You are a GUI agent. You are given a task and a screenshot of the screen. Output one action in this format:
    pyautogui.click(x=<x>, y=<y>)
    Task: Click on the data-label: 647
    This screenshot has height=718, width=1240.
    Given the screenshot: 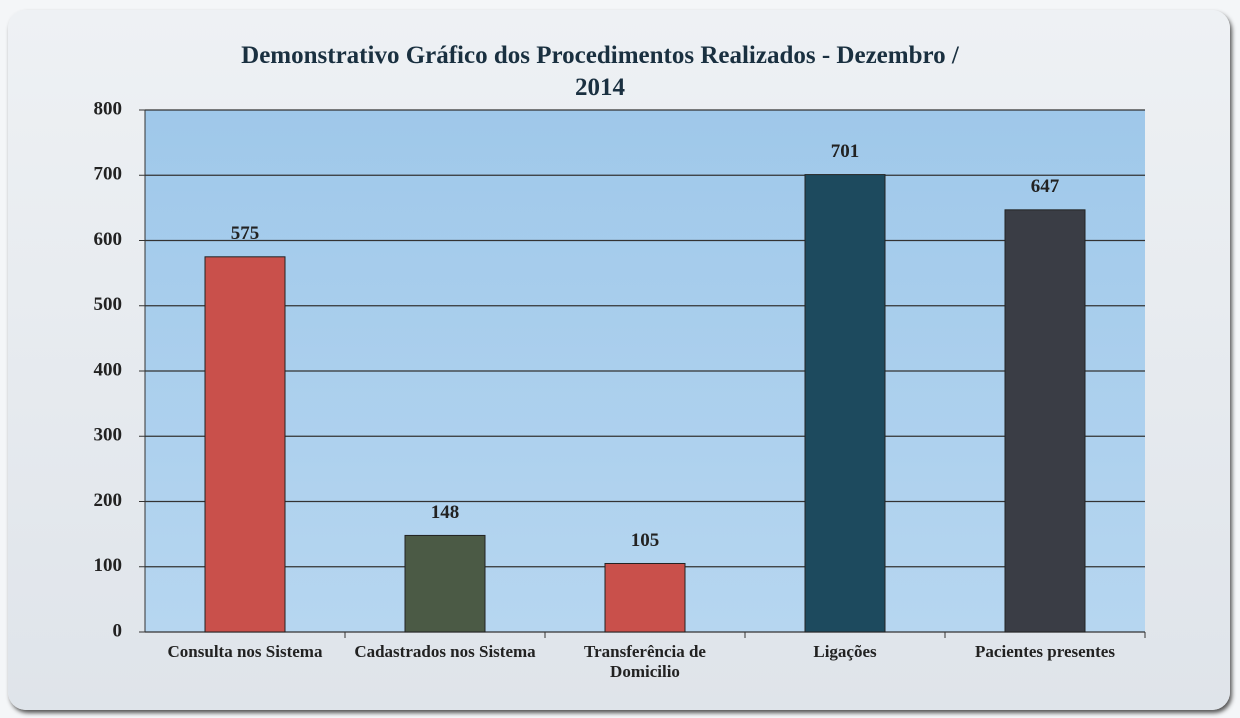 What is the action you would take?
    pyautogui.click(x=1045, y=186)
    